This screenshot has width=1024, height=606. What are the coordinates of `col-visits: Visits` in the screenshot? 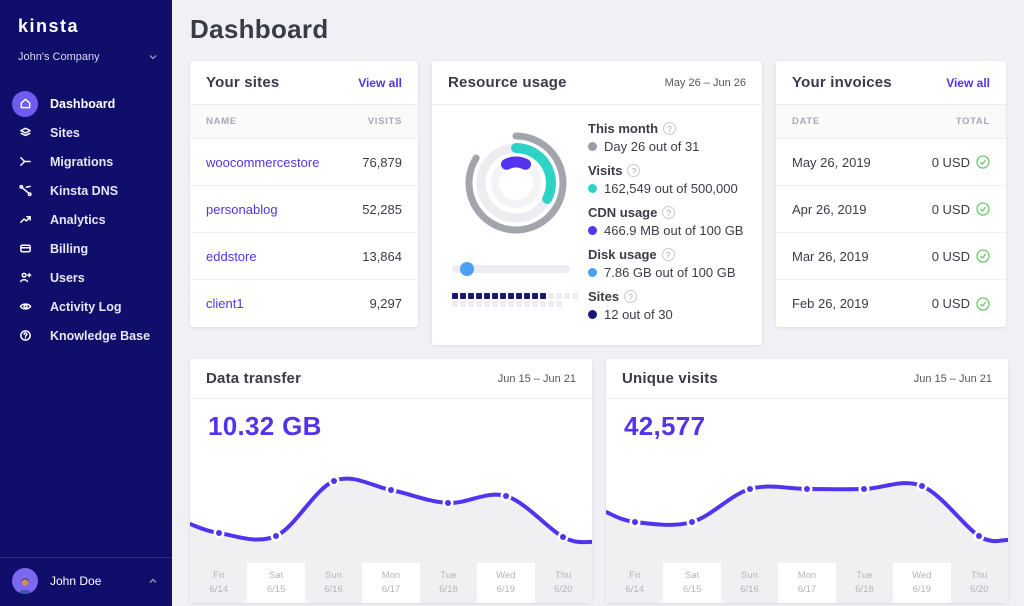 It's located at (384, 121).